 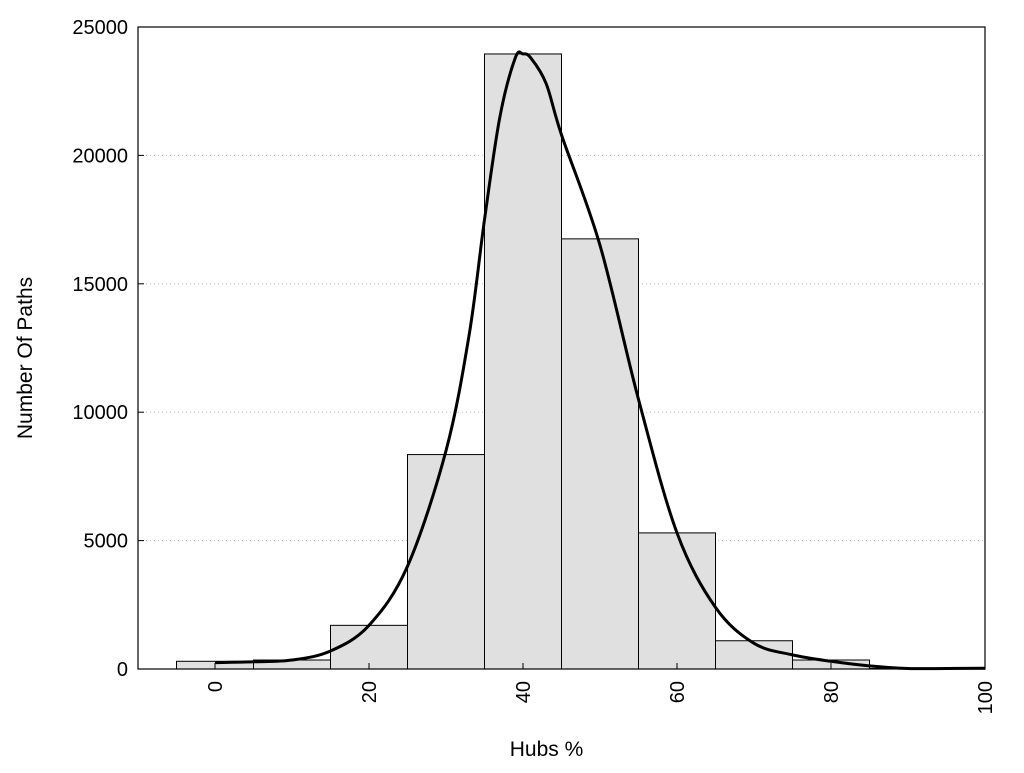 What do you see at coordinates (216, 686) in the screenshot?
I see `x-tick-label-0: 0` at bounding box center [216, 686].